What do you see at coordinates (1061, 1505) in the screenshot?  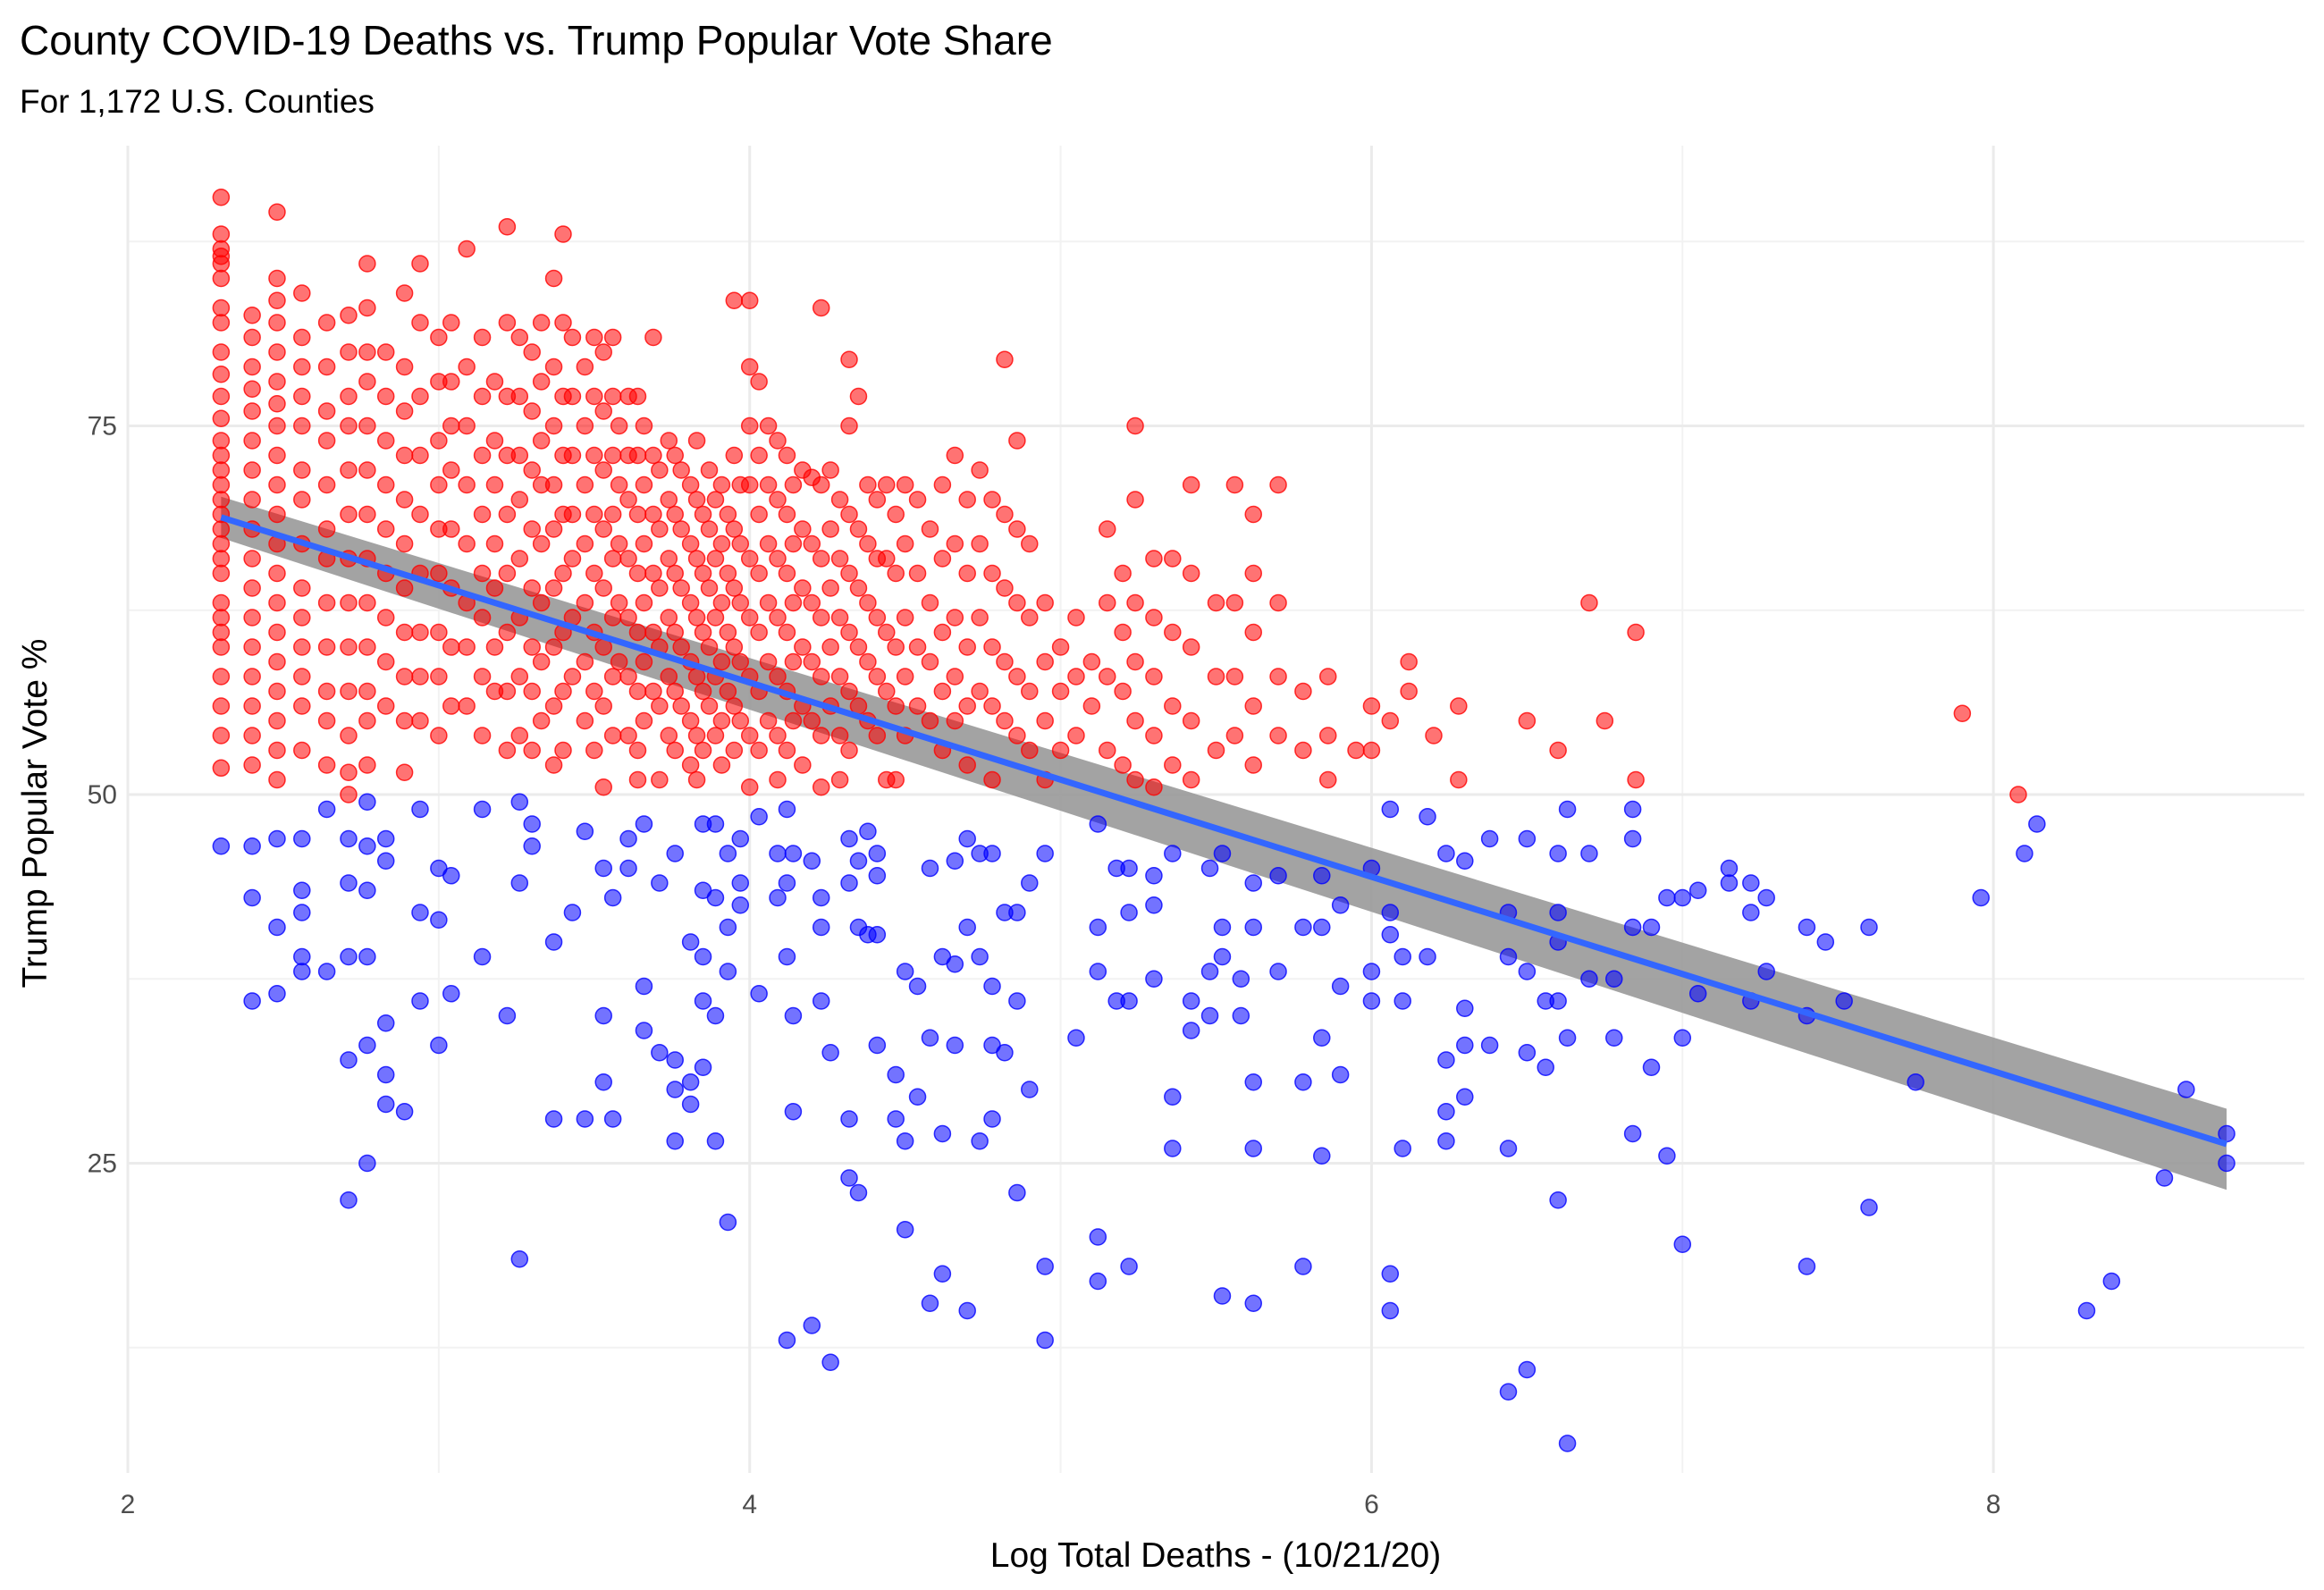 I see `x-axis-ticks: 2 4 6 8` at bounding box center [1061, 1505].